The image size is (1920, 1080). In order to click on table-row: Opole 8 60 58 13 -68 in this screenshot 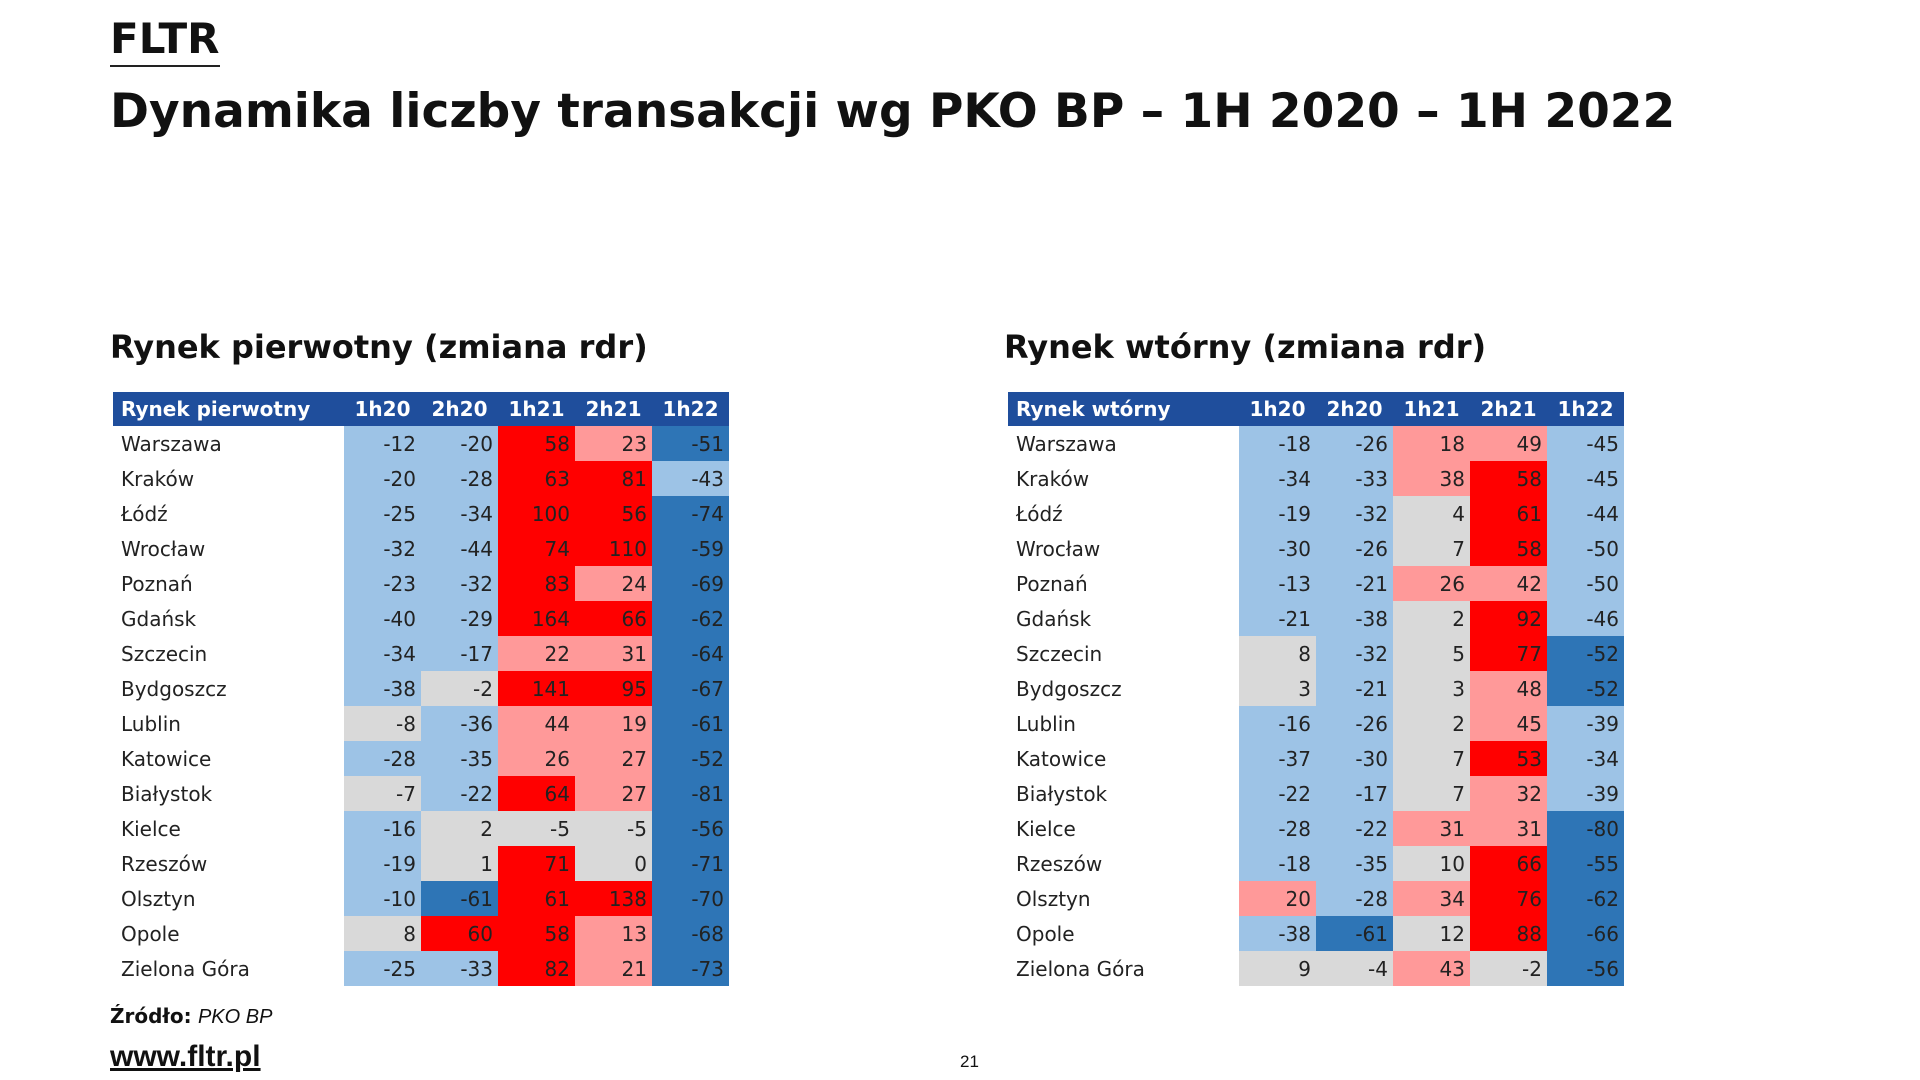, I will do `click(421, 933)`.